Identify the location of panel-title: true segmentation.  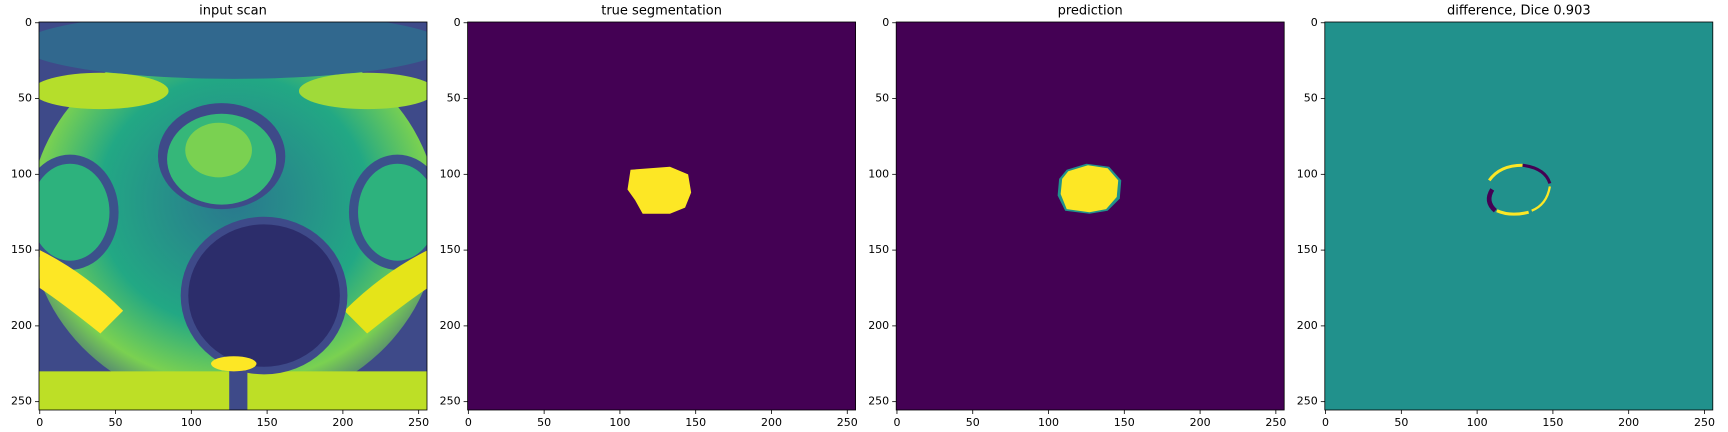
(661, 11).